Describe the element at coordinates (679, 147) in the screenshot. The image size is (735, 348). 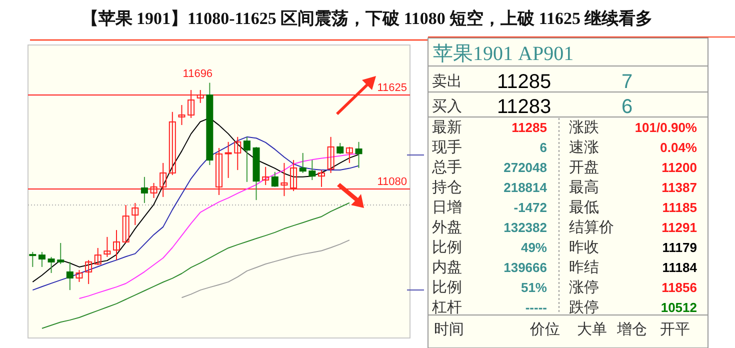
I see `text: 0.04%` at that location.